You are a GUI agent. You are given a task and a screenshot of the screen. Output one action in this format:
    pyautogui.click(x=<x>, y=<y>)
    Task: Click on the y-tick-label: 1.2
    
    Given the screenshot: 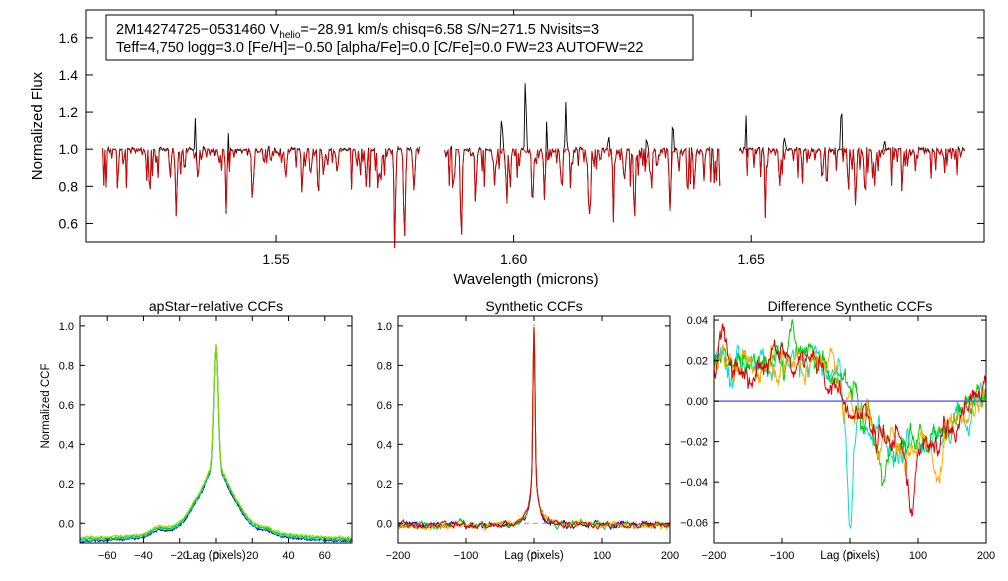 What is the action you would take?
    pyautogui.click(x=69, y=112)
    